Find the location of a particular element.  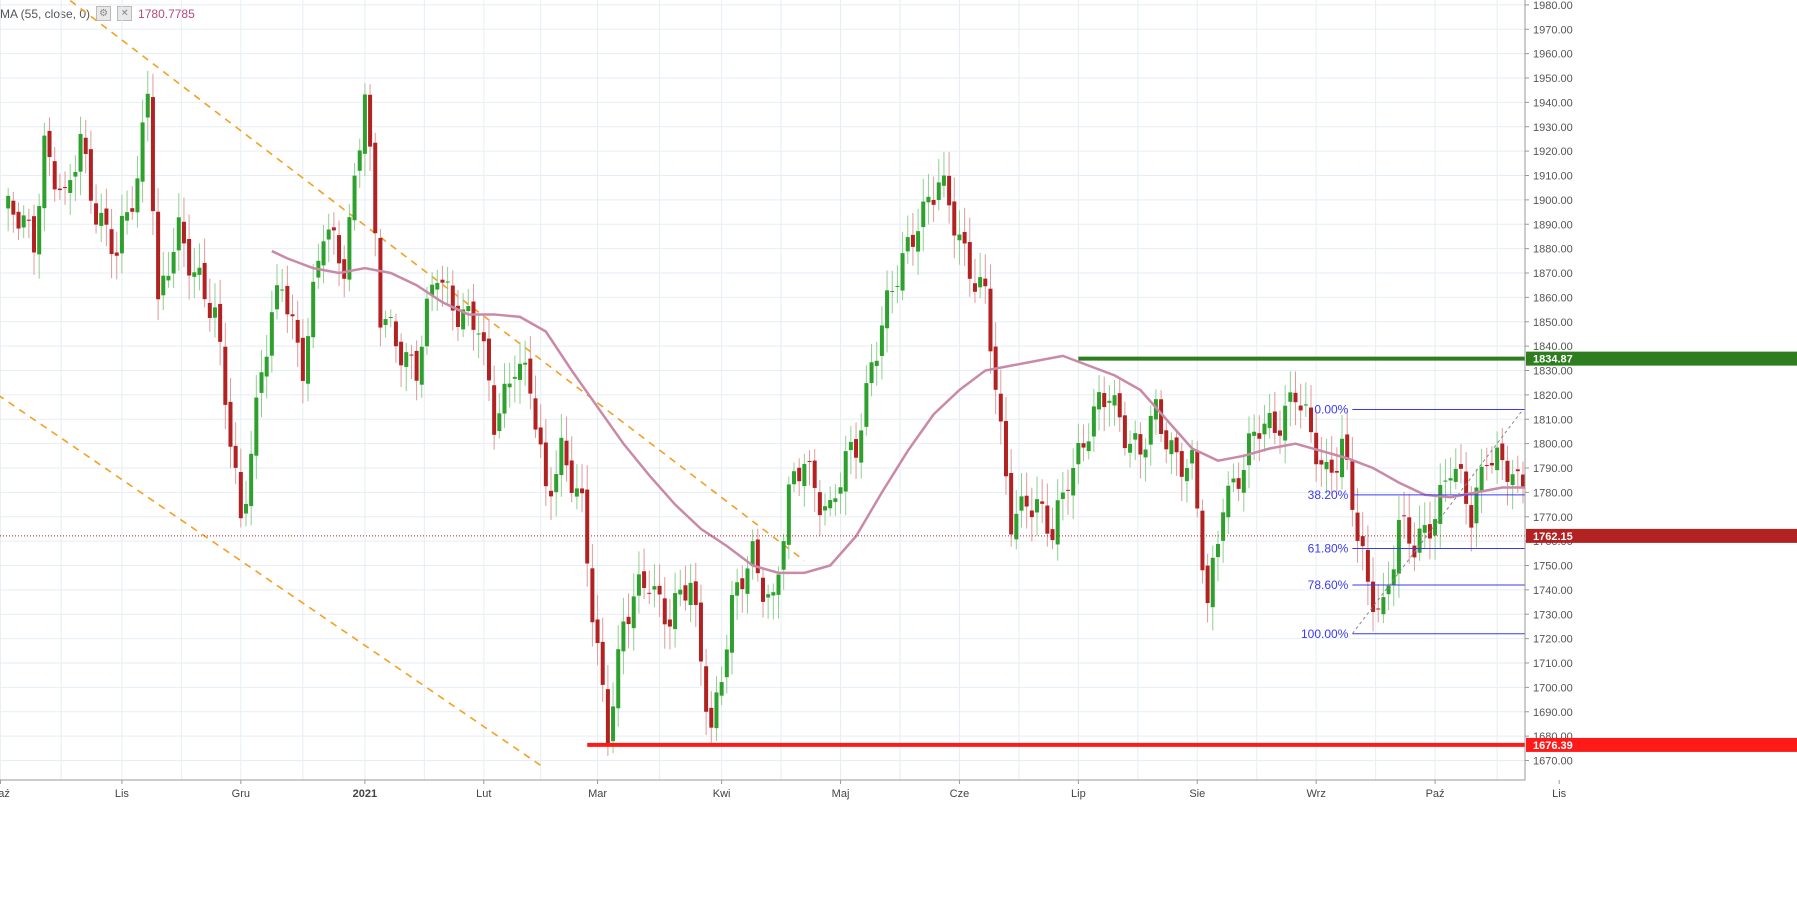

time-tick-label: Lip is located at coordinates (1078, 794).